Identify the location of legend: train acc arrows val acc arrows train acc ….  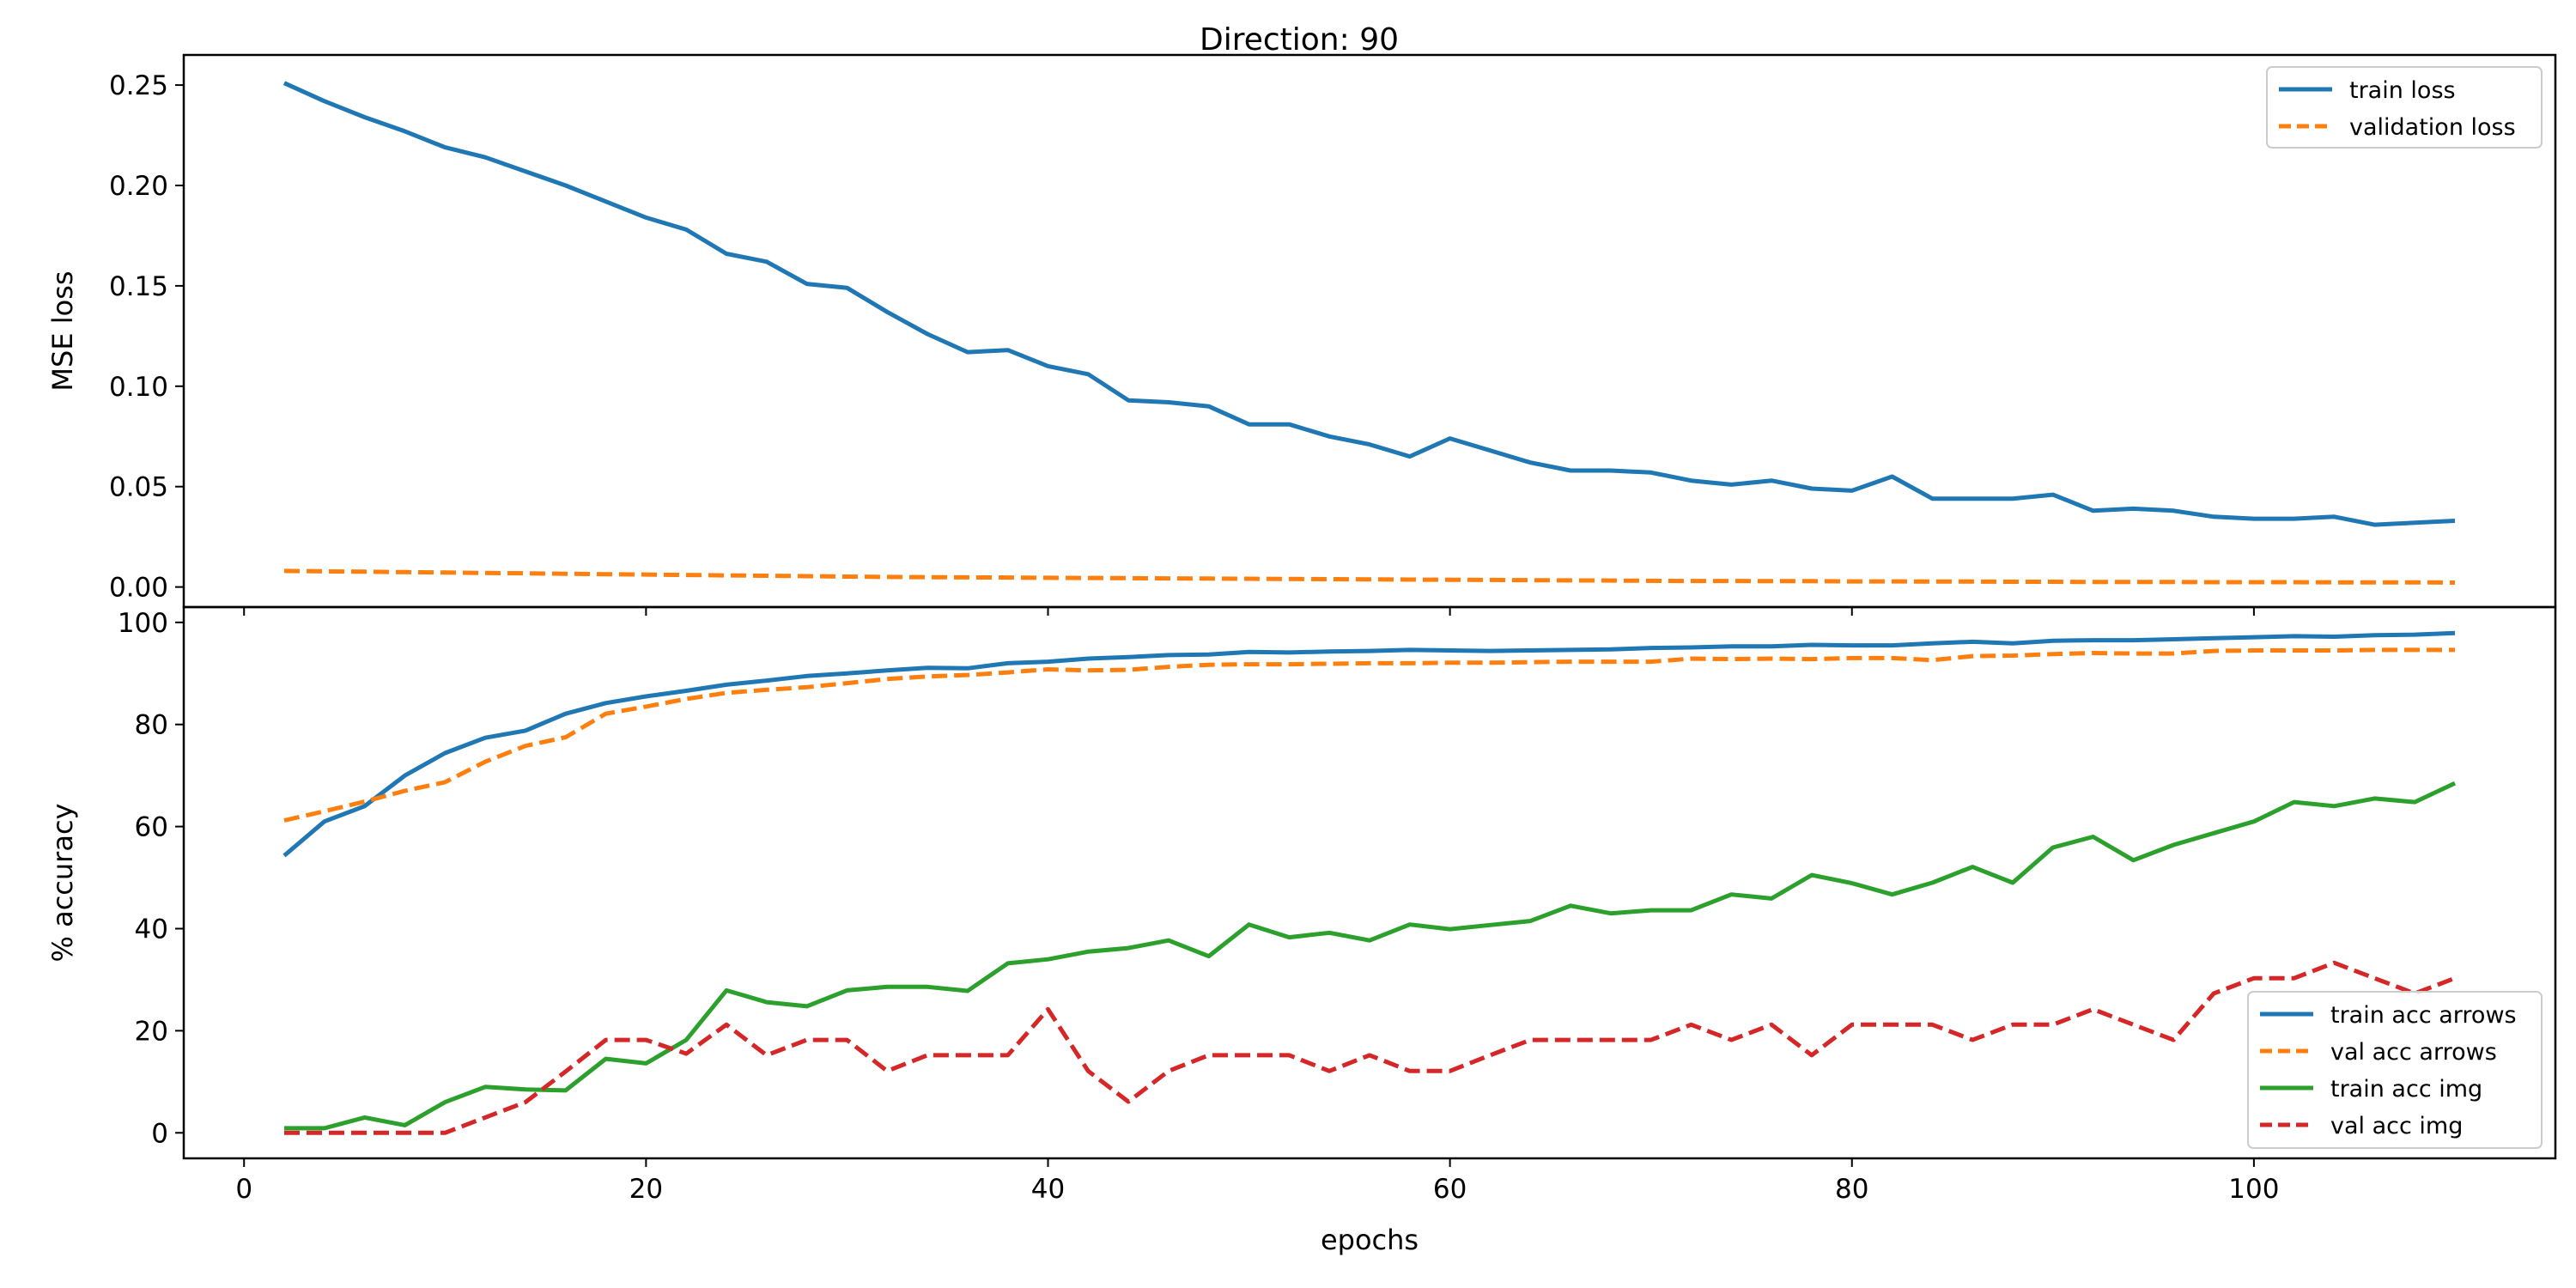
(2395, 1070).